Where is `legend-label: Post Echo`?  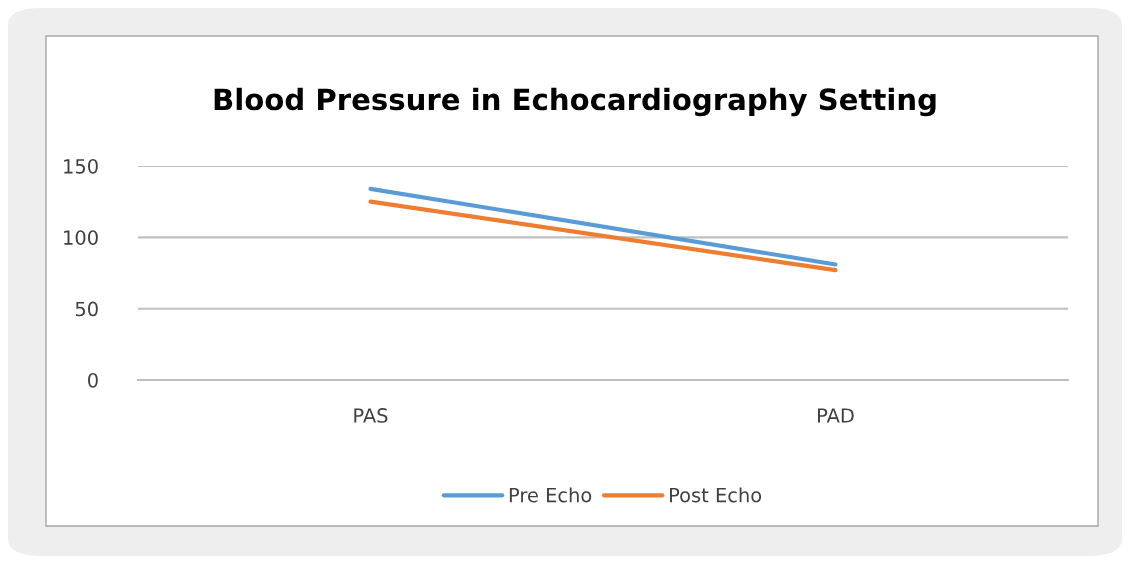 legend-label: Post Echo is located at coordinates (716, 495).